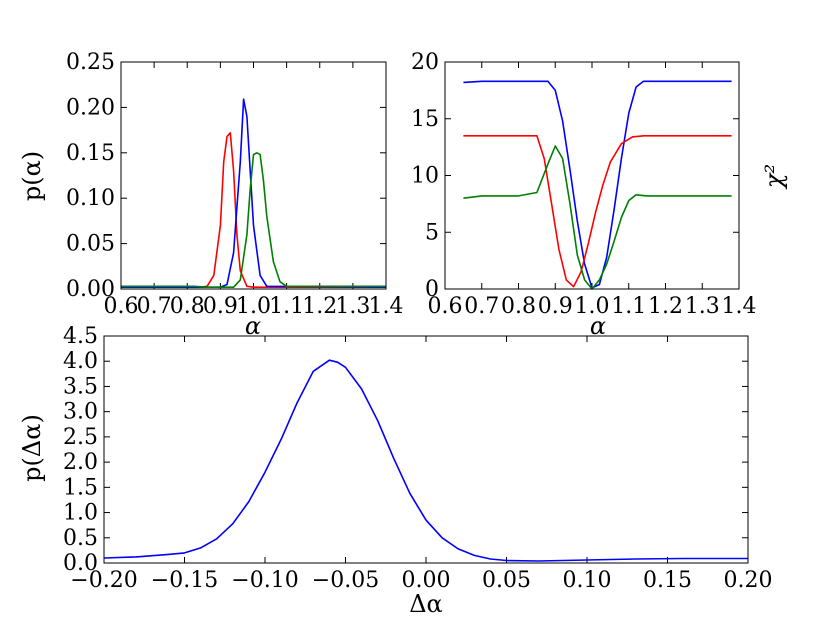 Image resolution: width=830 pixels, height=623 pixels. What do you see at coordinates (154, 306) in the screenshot?
I see `panel-p-alpha-xtick-label: 0.7` at bounding box center [154, 306].